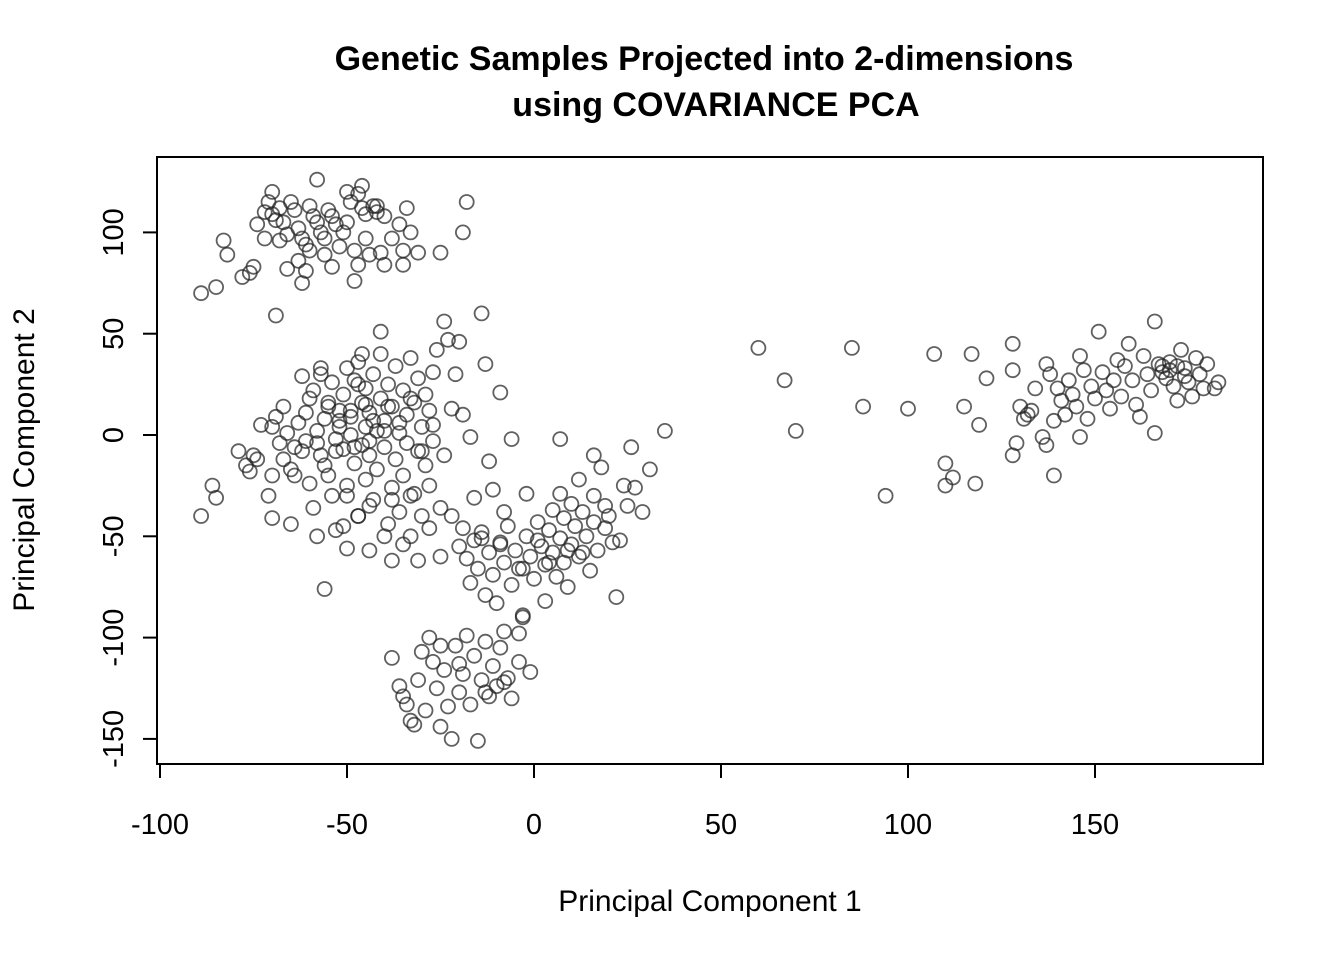  I want to click on y-tick-label: 0, so click(114, 435).